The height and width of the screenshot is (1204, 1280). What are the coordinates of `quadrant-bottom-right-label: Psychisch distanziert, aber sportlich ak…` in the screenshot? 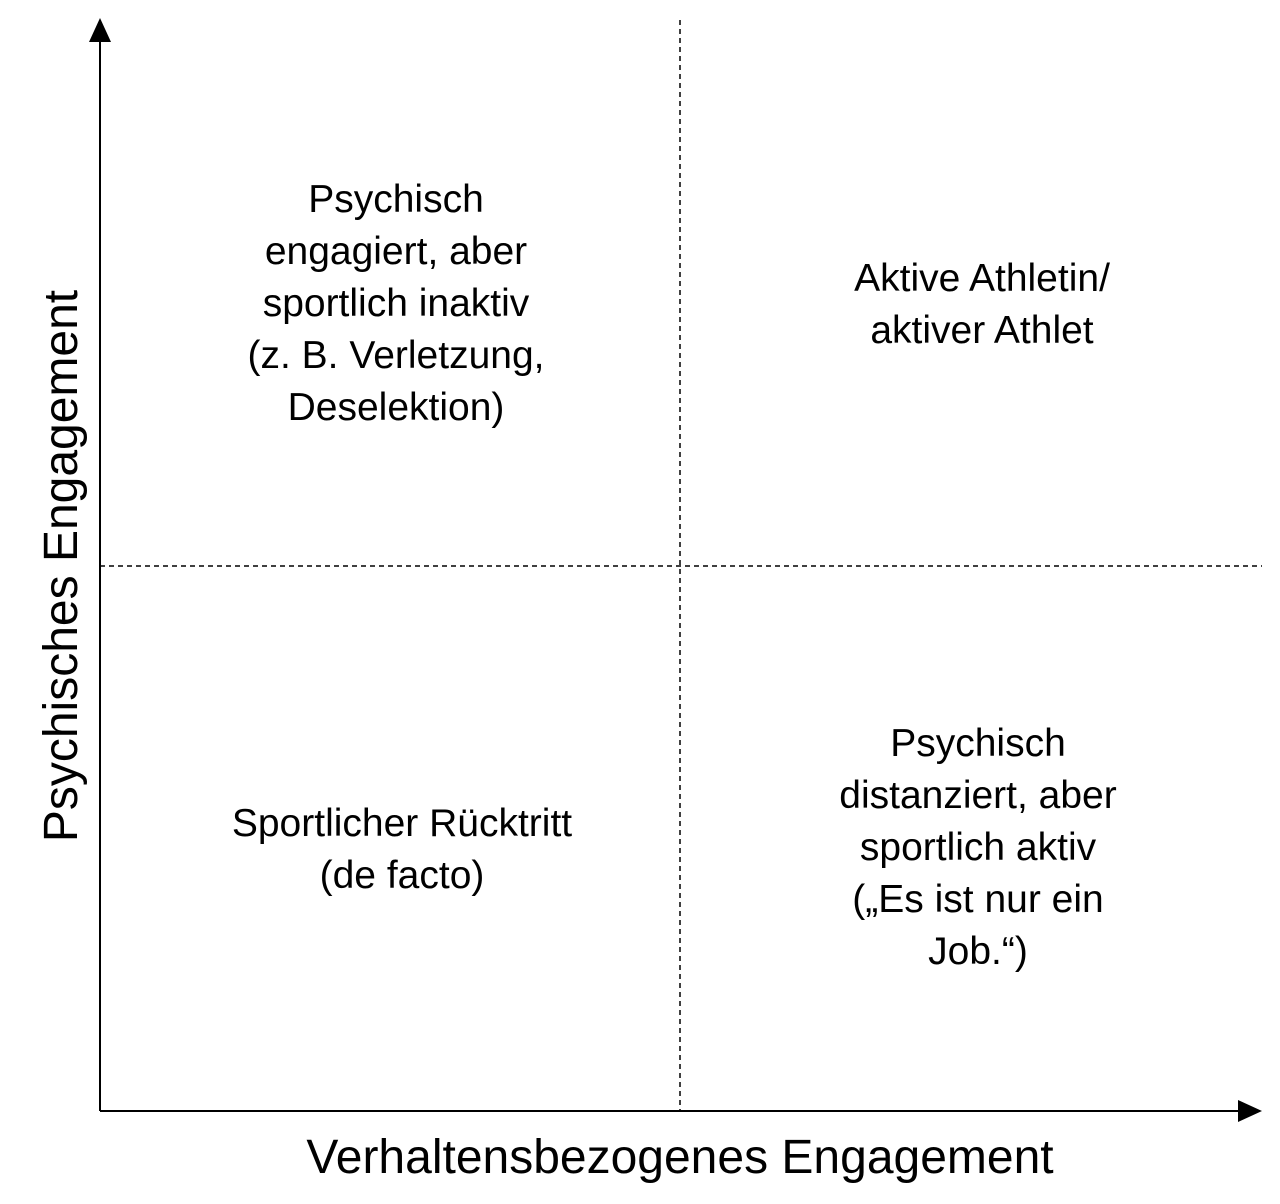 It's located at (978, 847).